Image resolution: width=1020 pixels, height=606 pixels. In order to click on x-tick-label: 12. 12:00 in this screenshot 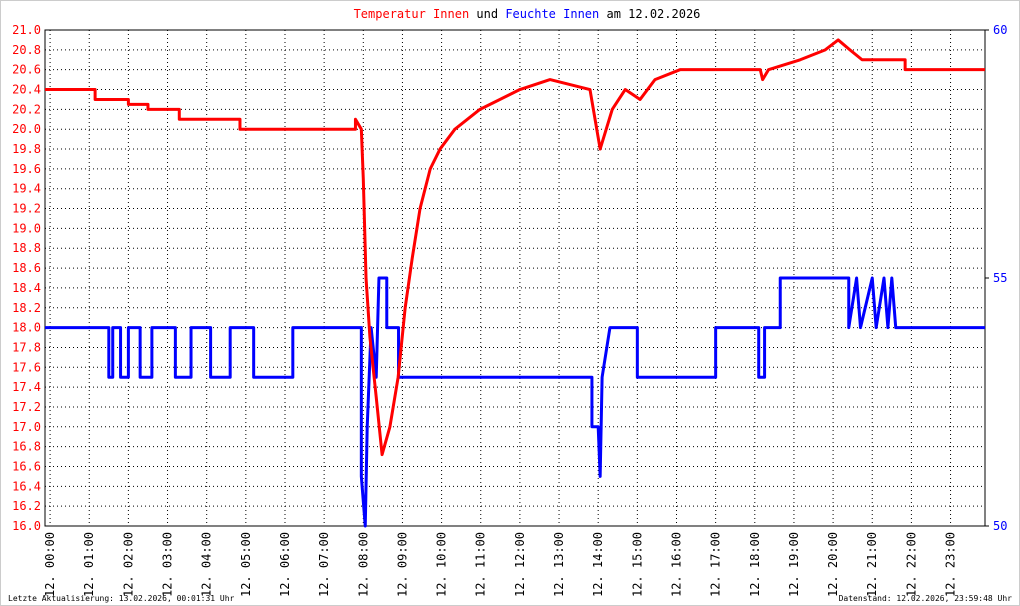, I will do `click(520, 564)`.